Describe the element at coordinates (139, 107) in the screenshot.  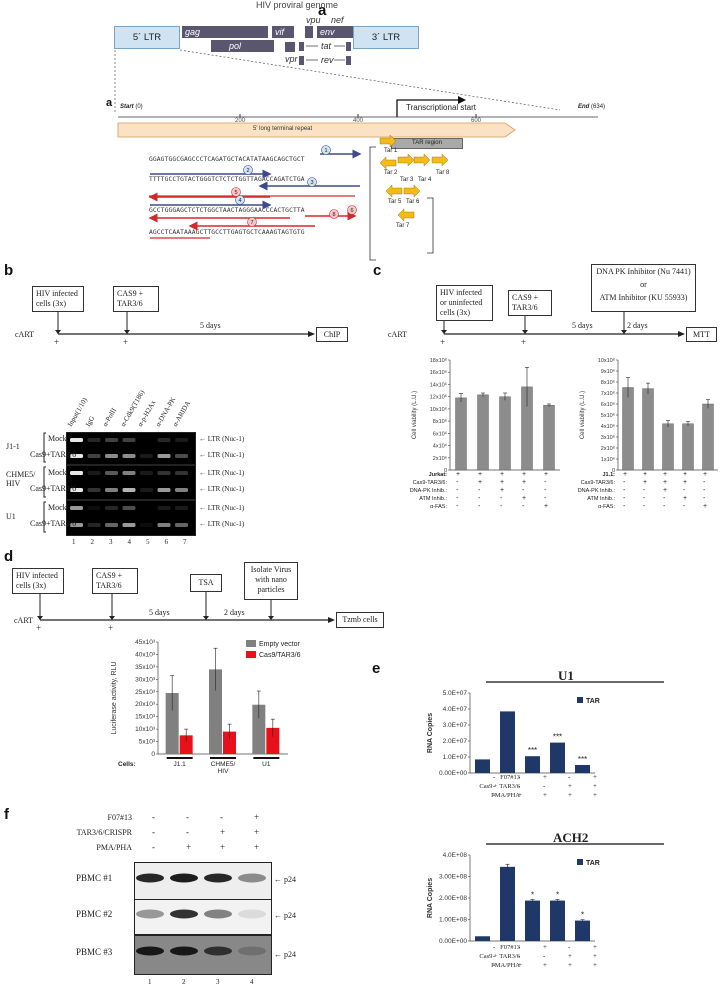
I see `start-num: (0)` at that location.